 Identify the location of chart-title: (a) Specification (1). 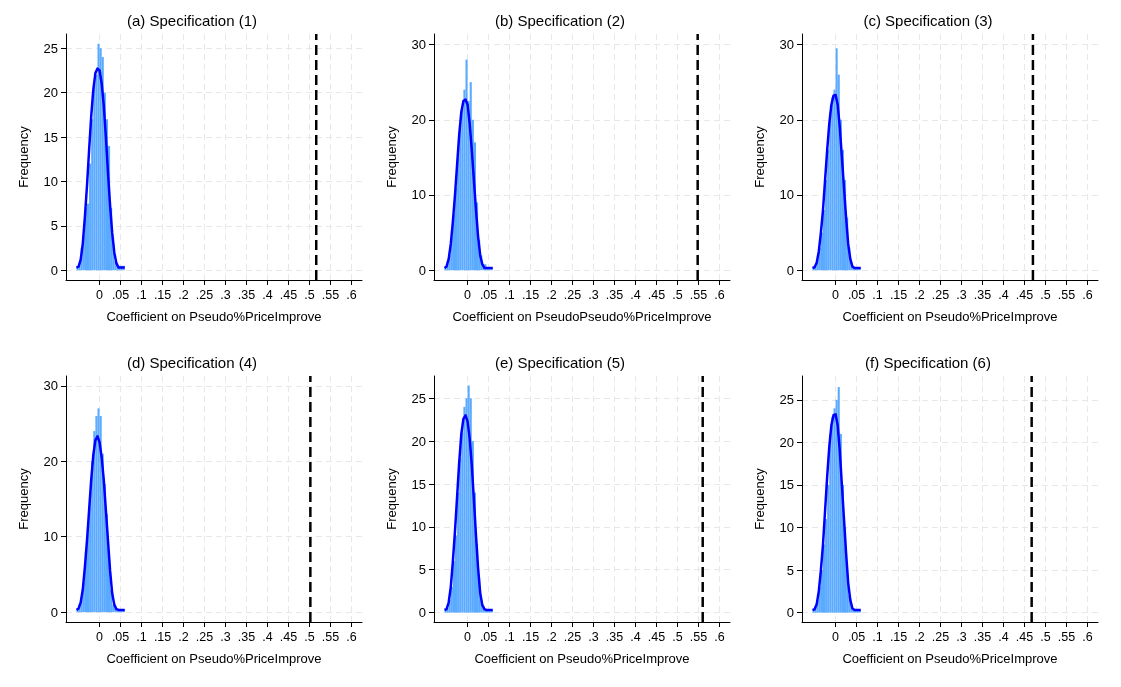
(192, 20).